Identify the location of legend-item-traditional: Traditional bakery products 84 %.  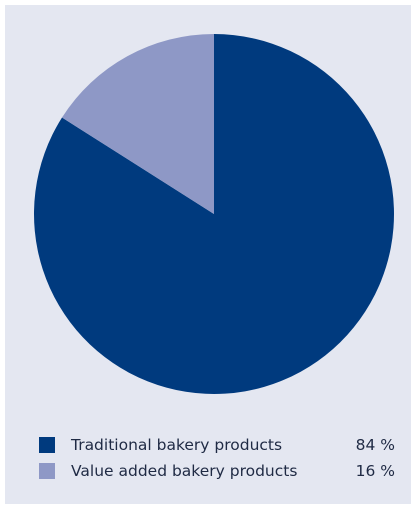
(217, 445).